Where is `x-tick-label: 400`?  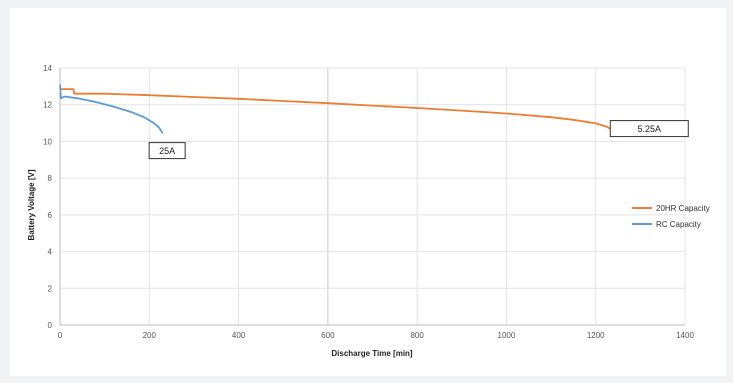 x-tick-label: 400 is located at coordinates (239, 335).